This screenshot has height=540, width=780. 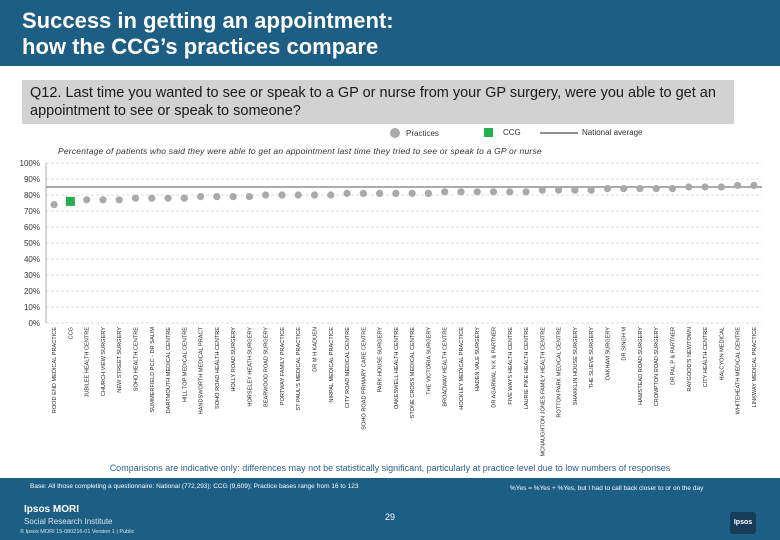 I want to click on footer-bar, so click(x=390, y=509).